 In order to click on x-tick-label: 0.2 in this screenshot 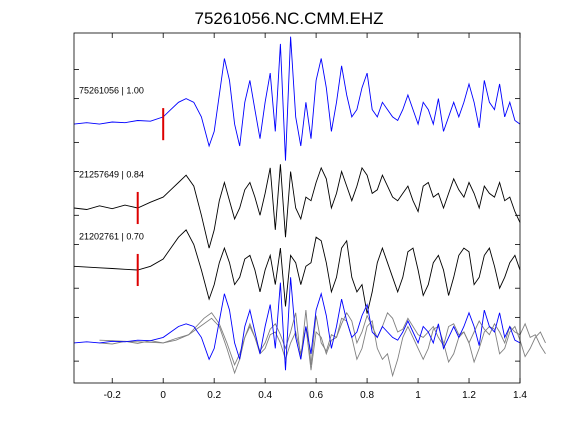, I will do `click(214, 395)`.